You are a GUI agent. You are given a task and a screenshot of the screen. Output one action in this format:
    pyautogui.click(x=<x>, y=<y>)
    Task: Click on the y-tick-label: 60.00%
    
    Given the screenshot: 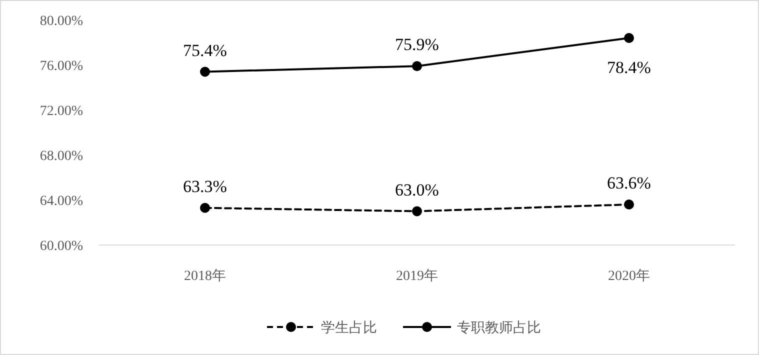 What is the action you would take?
    pyautogui.click(x=62, y=246)
    